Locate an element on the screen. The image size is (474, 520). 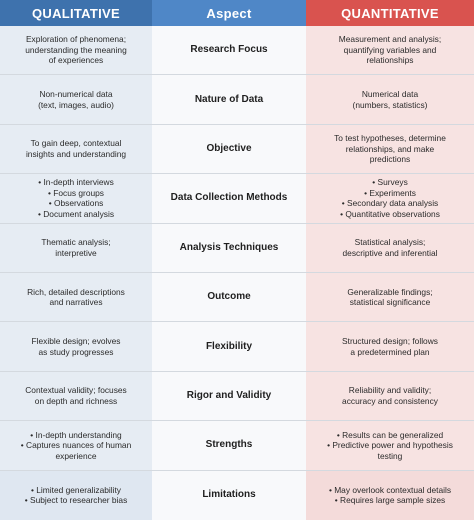
list-item: Secondary data analysis is located at coordinates (390, 203).